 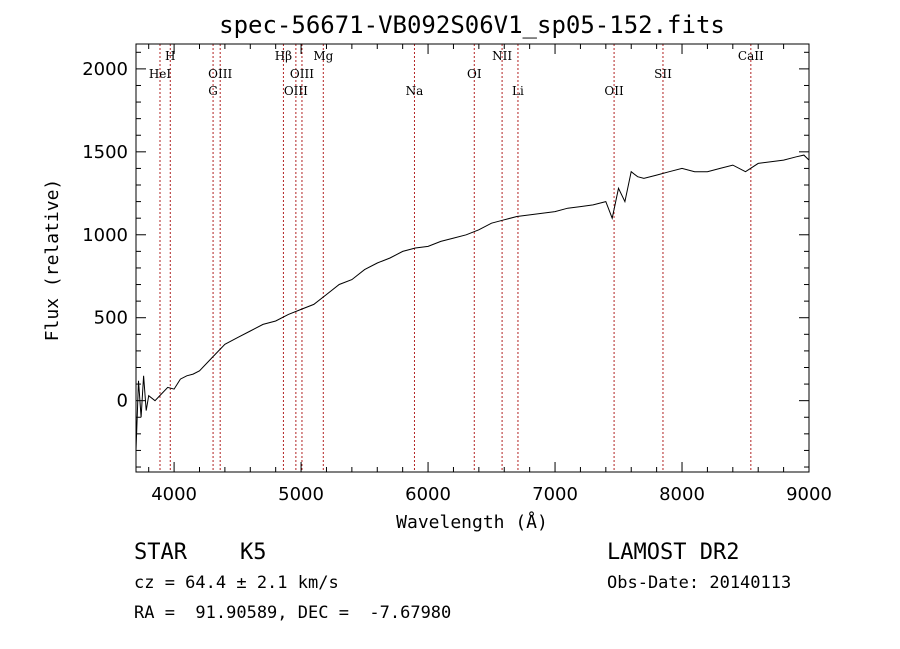 What do you see at coordinates (699, 583) in the screenshot?
I see `observation-date: Obs-Date: 20140113` at bounding box center [699, 583].